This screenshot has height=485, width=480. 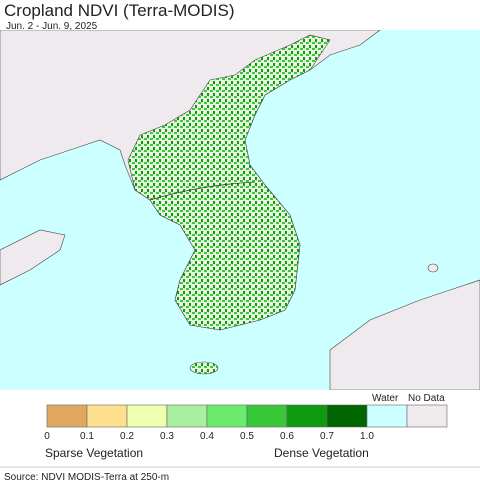 What do you see at coordinates (47, 436) in the screenshot?
I see `legend-tick-label: 0` at bounding box center [47, 436].